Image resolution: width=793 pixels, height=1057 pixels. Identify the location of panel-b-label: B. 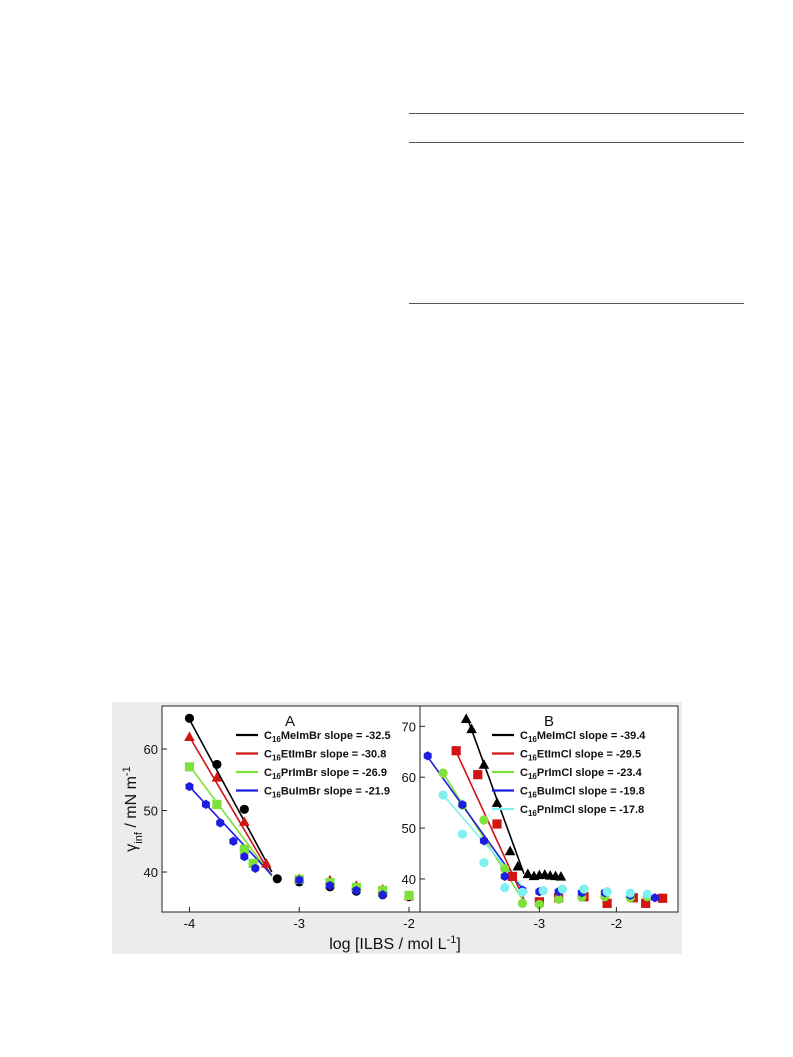
(549, 721).